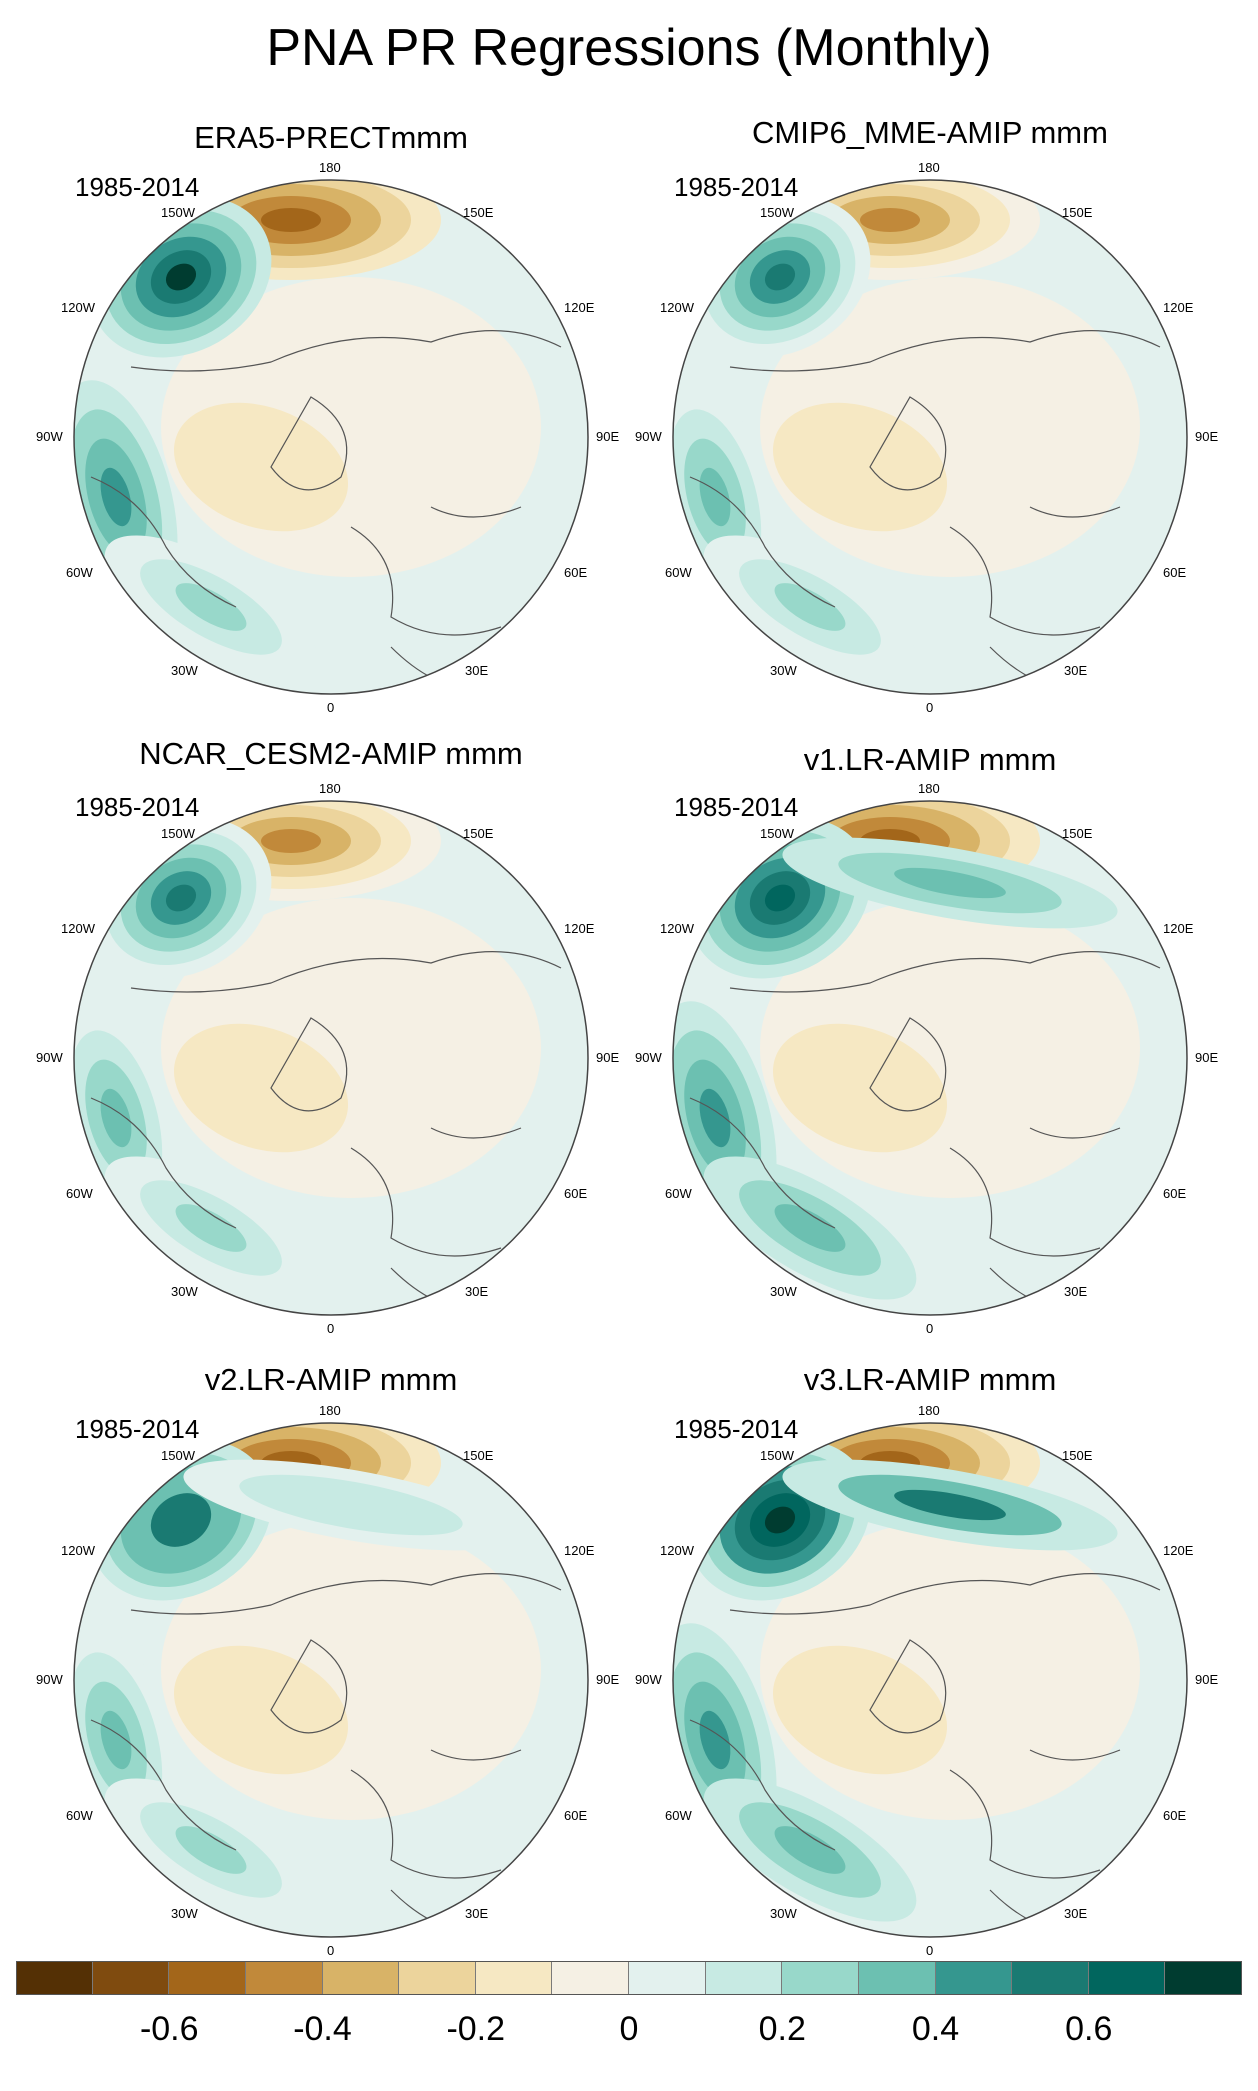 The height and width of the screenshot is (2091, 1258). Describe the element at coordinates (1076, 1913) in the screenshot. I see `lon-label-lower-right-2: 30E` at that location.